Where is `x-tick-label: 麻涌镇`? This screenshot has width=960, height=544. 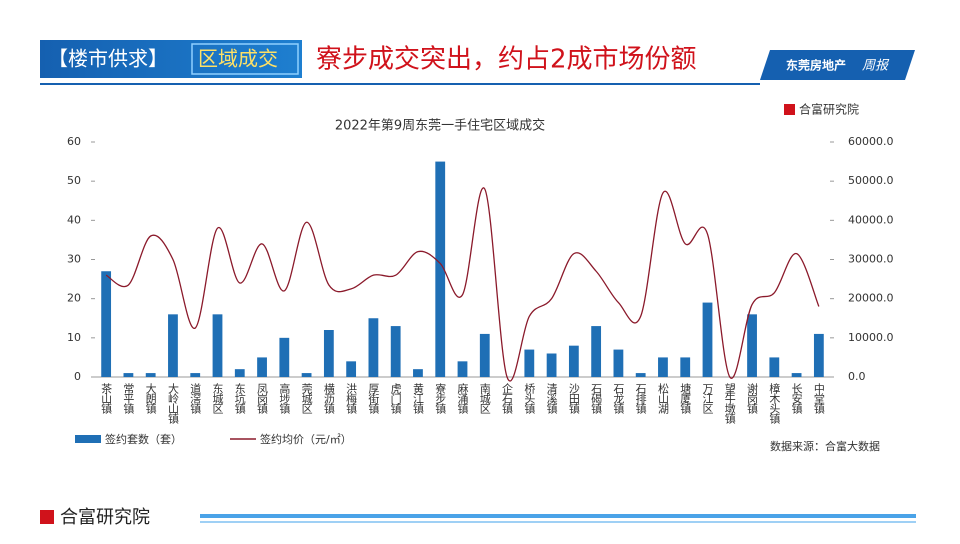 x-tick-label: 麻涌镇 is located at coordinates (462, 398).